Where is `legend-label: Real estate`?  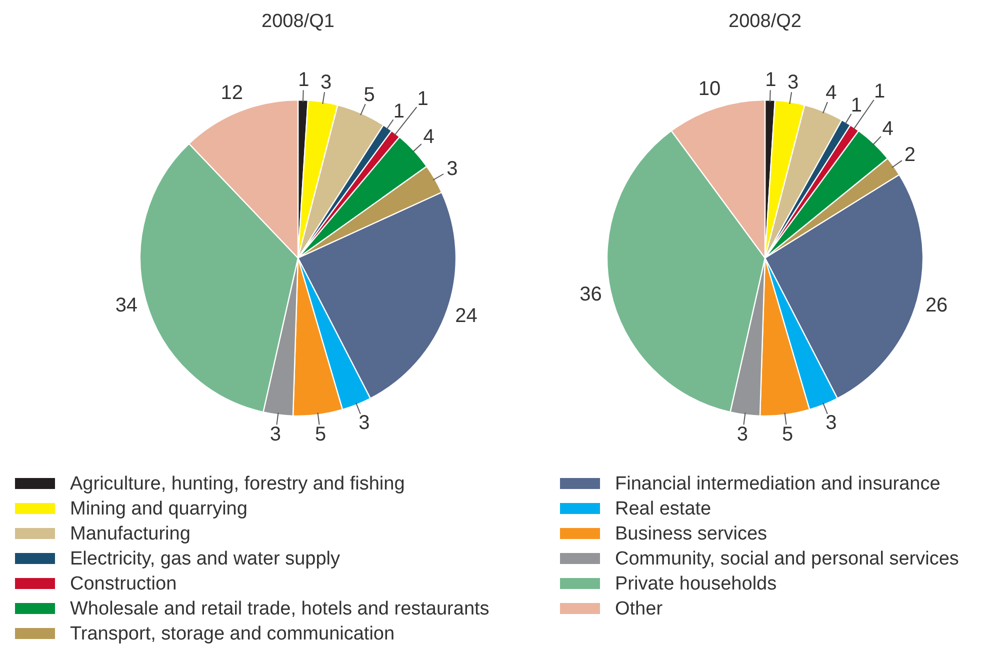 legend-label: Real estate is located at coordinates (663, 509).